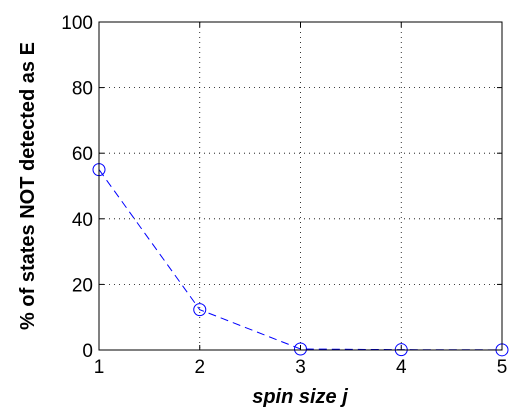 The height and width of the screenshot is (420, 517). I want to click on x-tick-label: 3, so click(300, 367).